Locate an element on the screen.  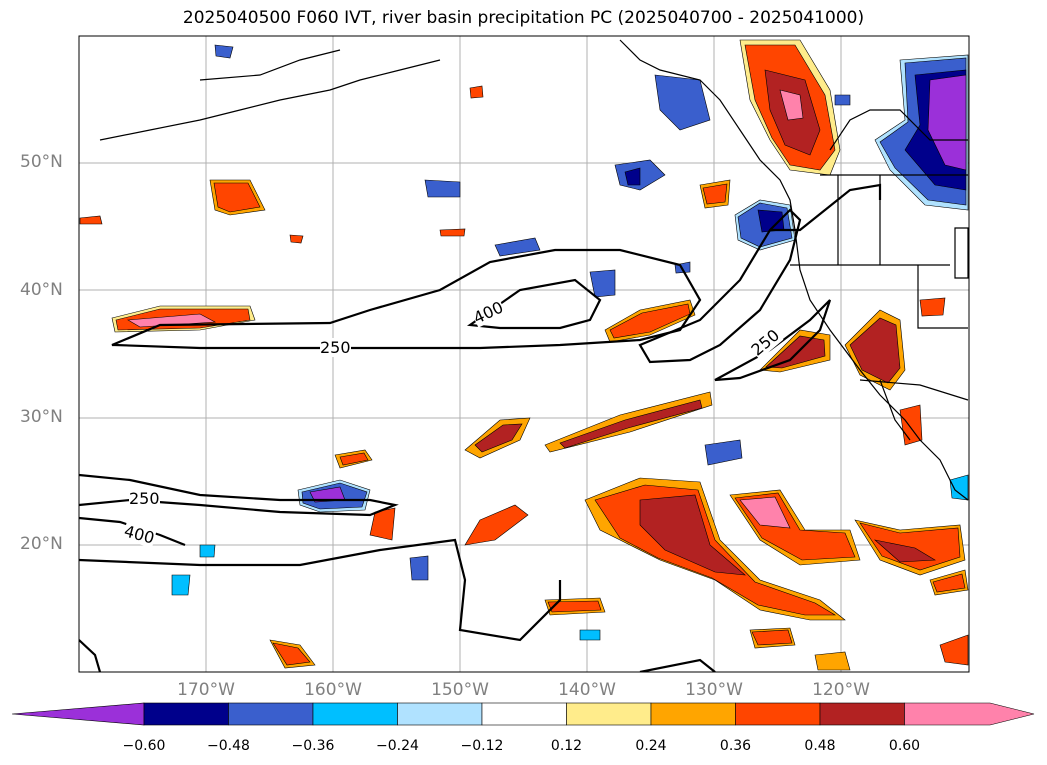
colorbar-tick: −0.12 is located at coordinates (482, 746).